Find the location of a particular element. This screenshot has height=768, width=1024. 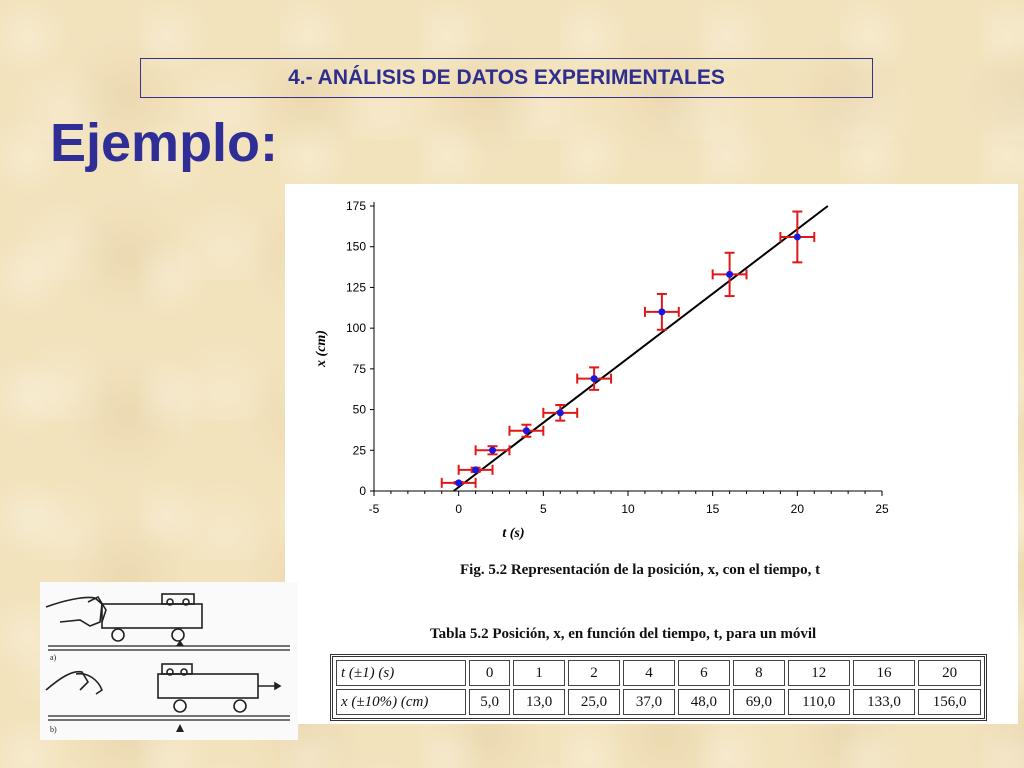

x-tick-label: 5 is located at coordinates (543, 509).